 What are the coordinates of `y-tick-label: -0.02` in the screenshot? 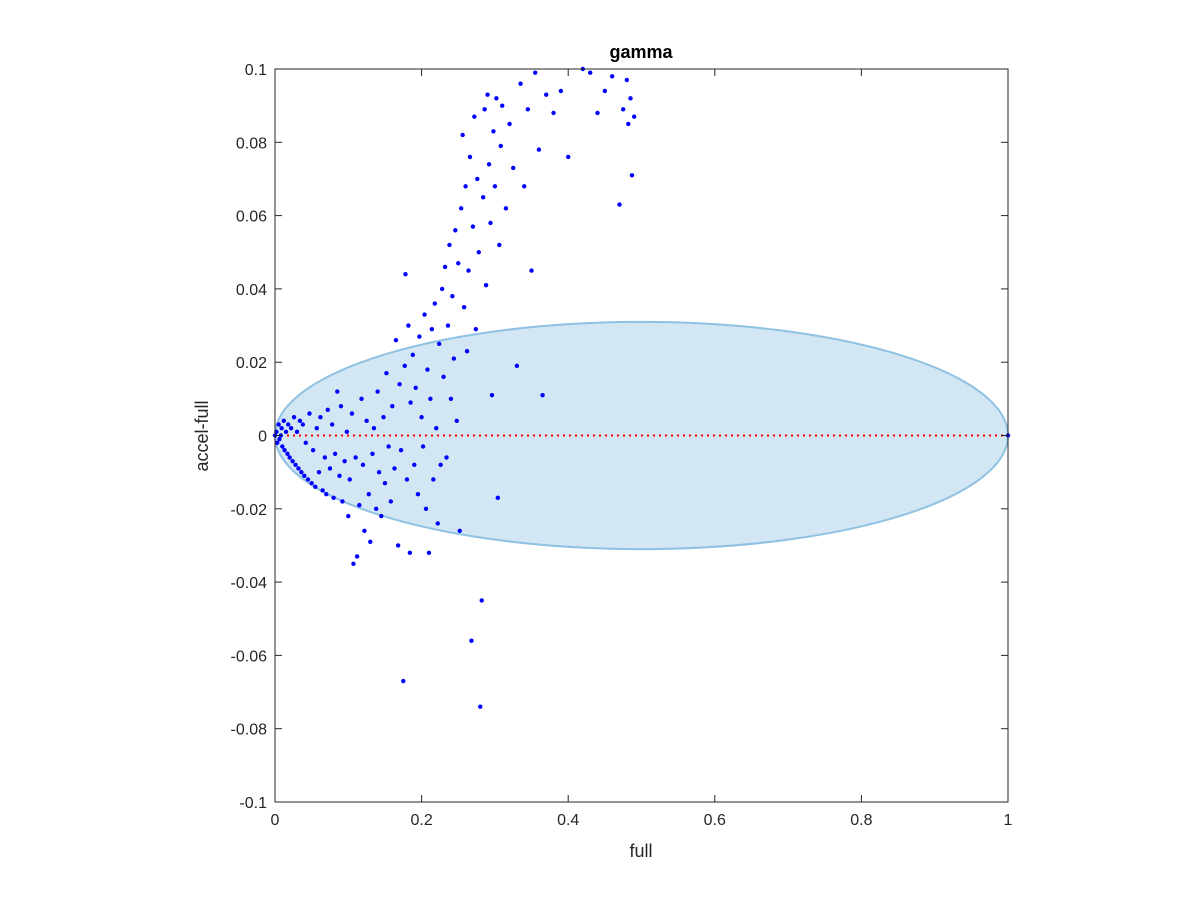 It's located at (249, 510).